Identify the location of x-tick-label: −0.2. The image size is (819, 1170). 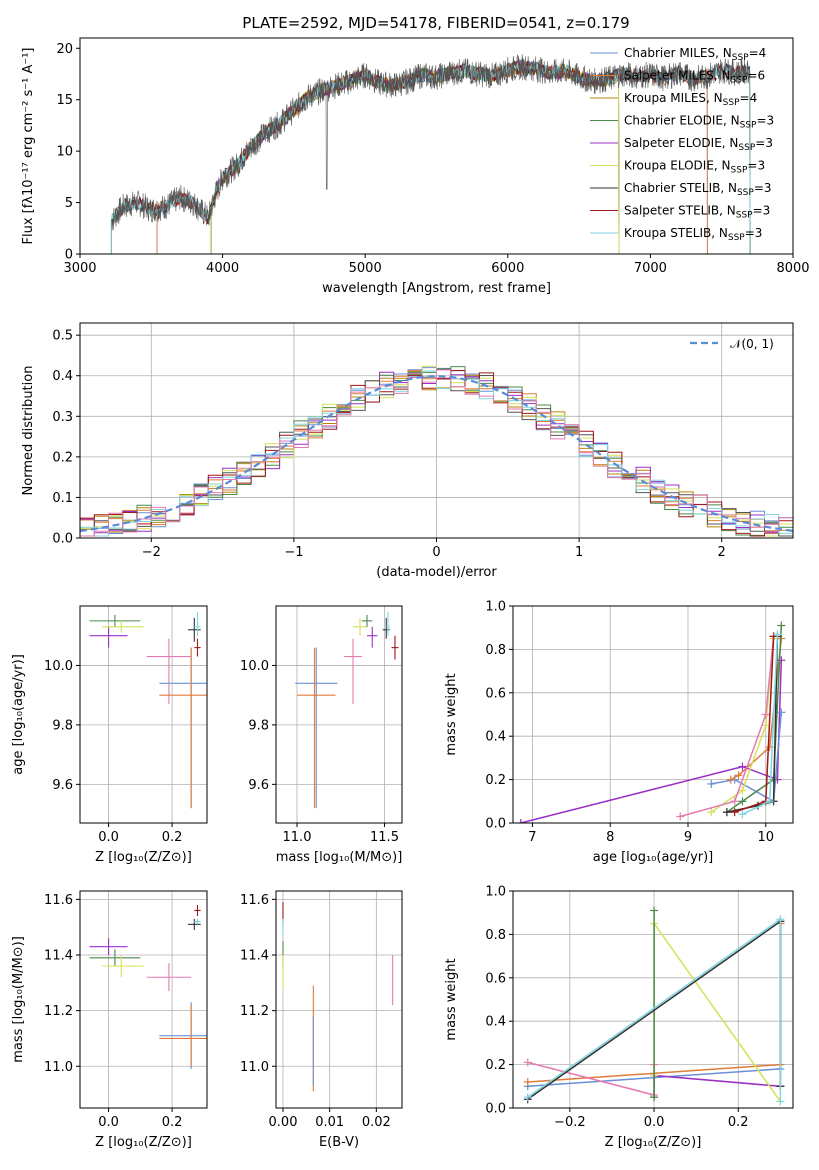
(570, 1122).